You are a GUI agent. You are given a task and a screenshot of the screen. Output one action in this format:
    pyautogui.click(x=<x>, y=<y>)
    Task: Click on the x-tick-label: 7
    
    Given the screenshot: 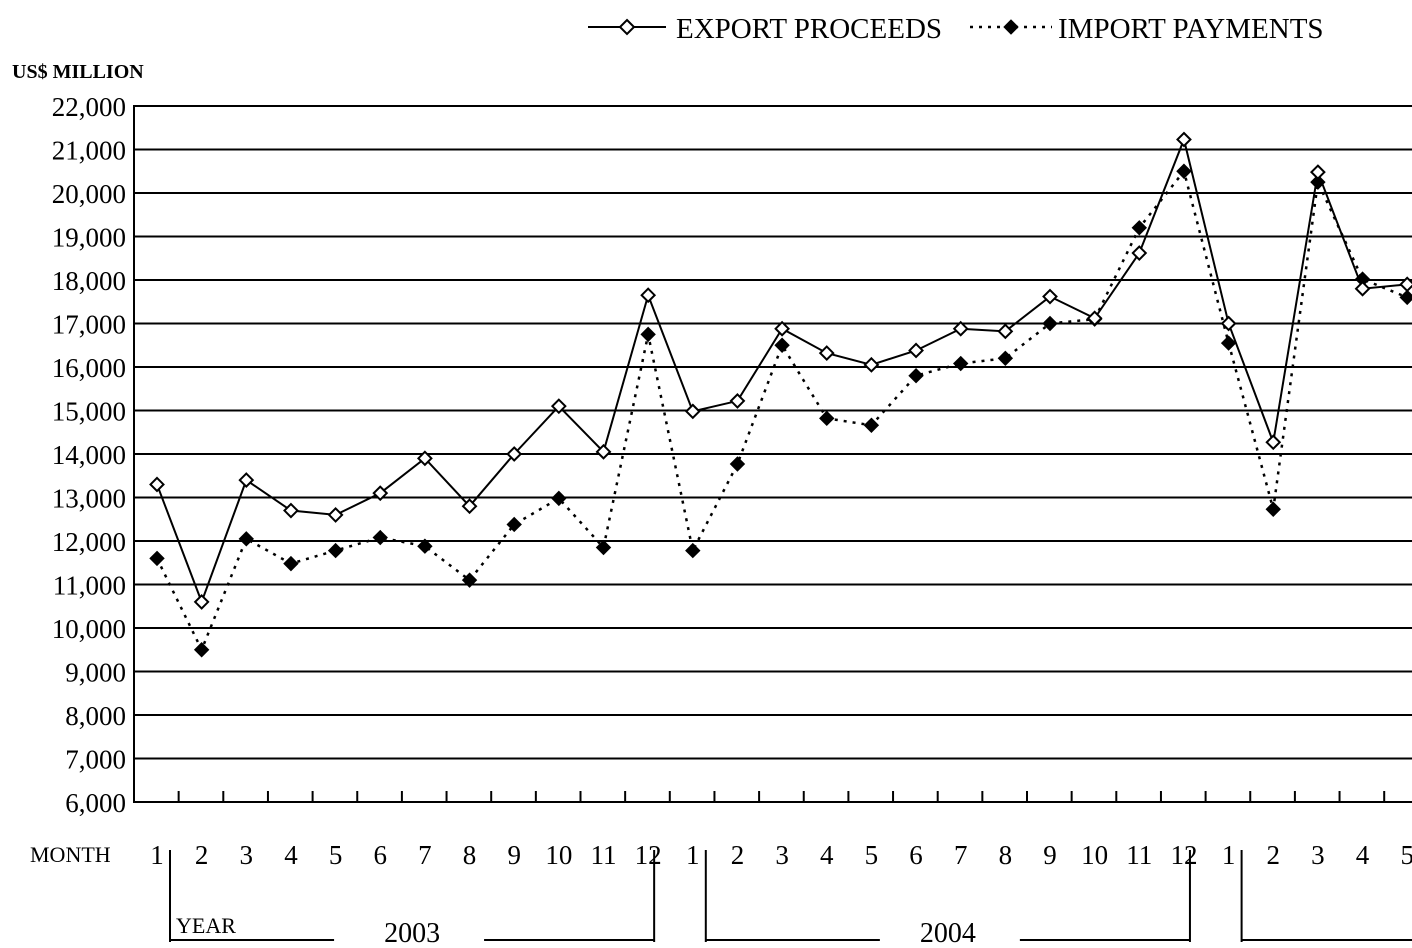 What is the action you would take?
    pyautogui.click(x=961, y=855)
    